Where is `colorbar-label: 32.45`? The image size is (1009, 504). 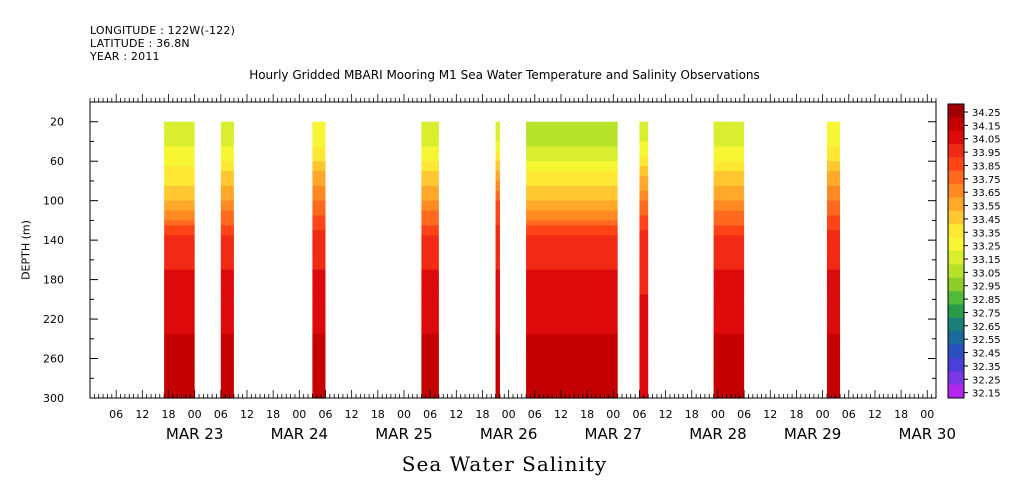 colorbar-label: 32.45 is located at coordinates (986, 354).